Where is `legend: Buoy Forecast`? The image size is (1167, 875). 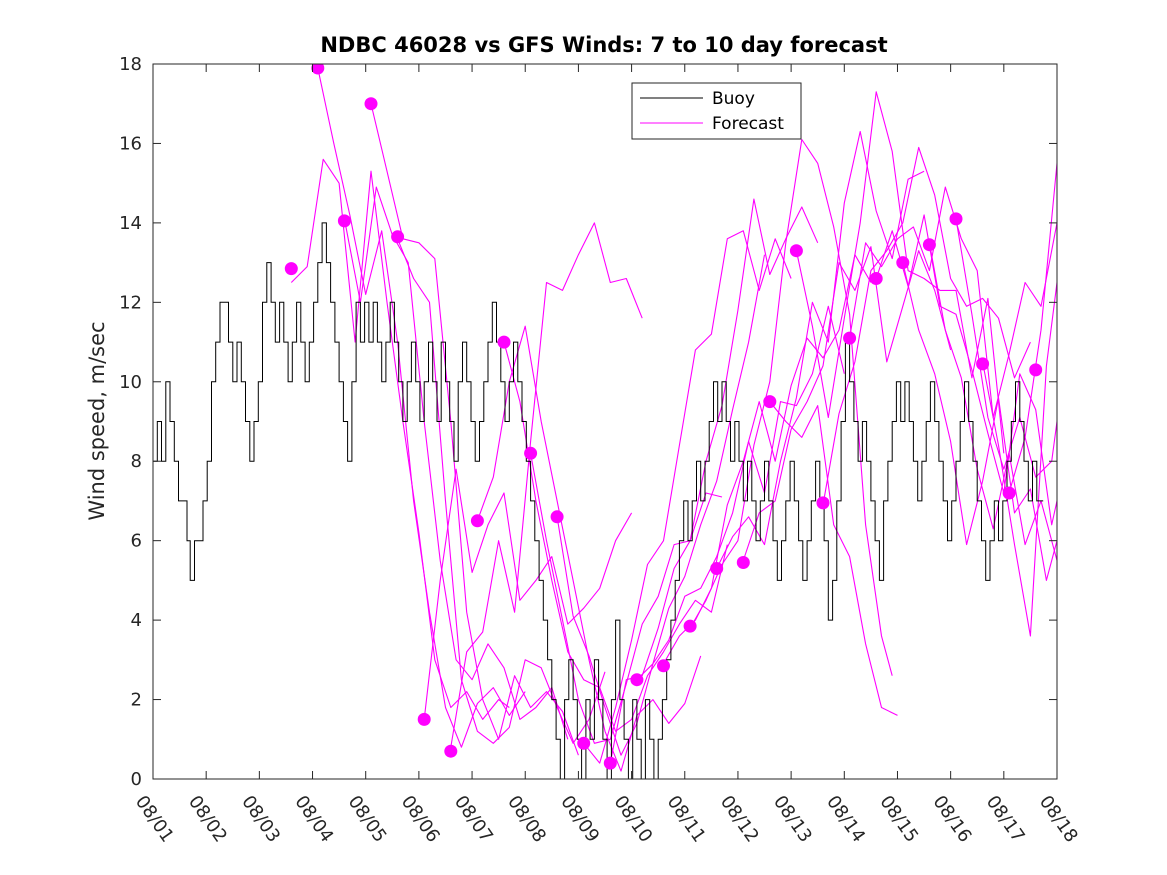 legend: Buoy Forecast is located at coordinates (716, 111).